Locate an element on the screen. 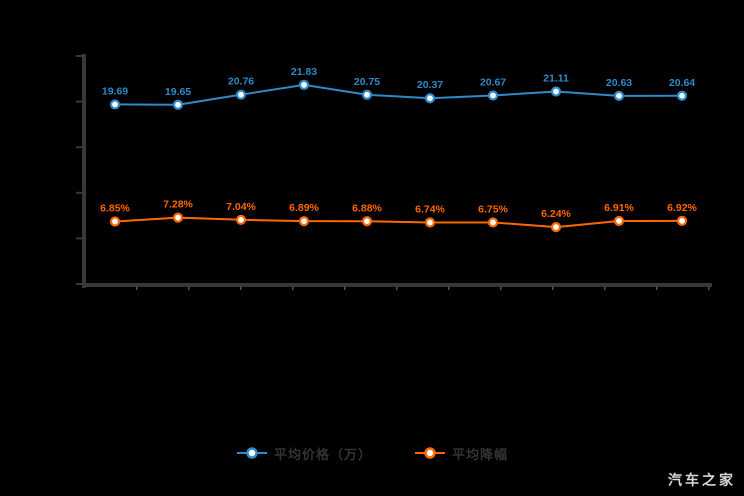 Image resolution: width=744 pixels, height=496 pixels. data-label-0-6: 20.67 is located at coordinates (493, 82).